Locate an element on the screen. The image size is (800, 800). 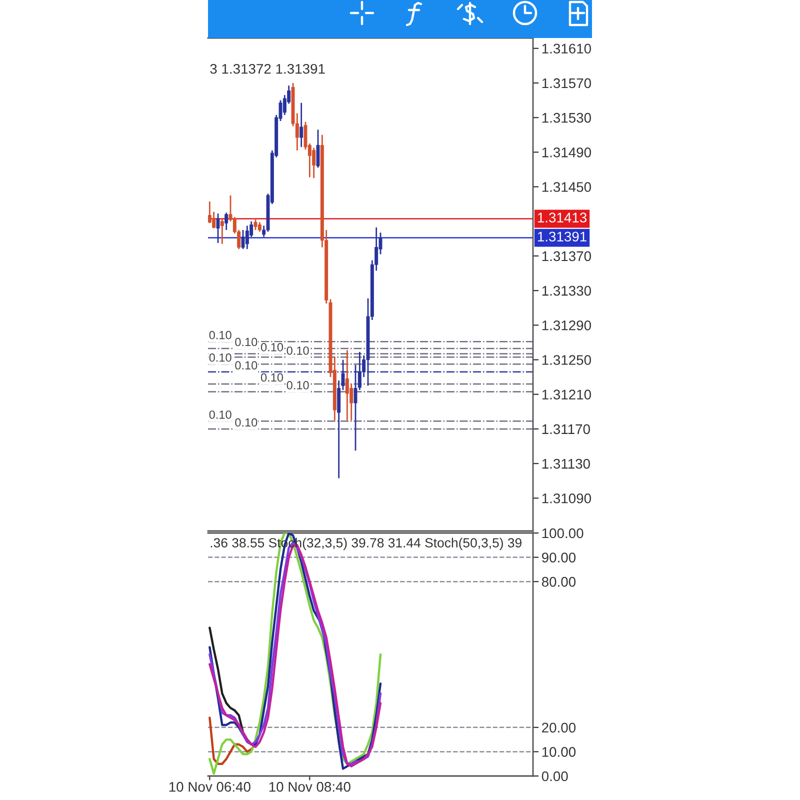
x-tick-label: 10 Nov 06:40 is located at coordinates (209, 787).